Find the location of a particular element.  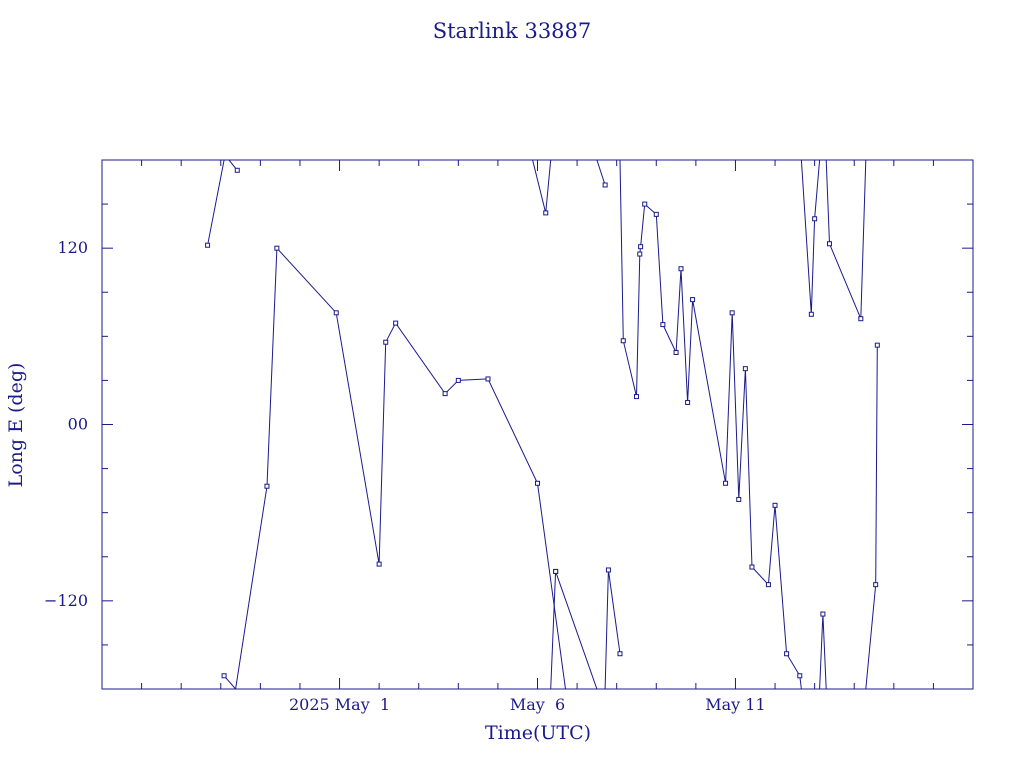

y-tick-label: −120 is located at coordinates (66, 600).